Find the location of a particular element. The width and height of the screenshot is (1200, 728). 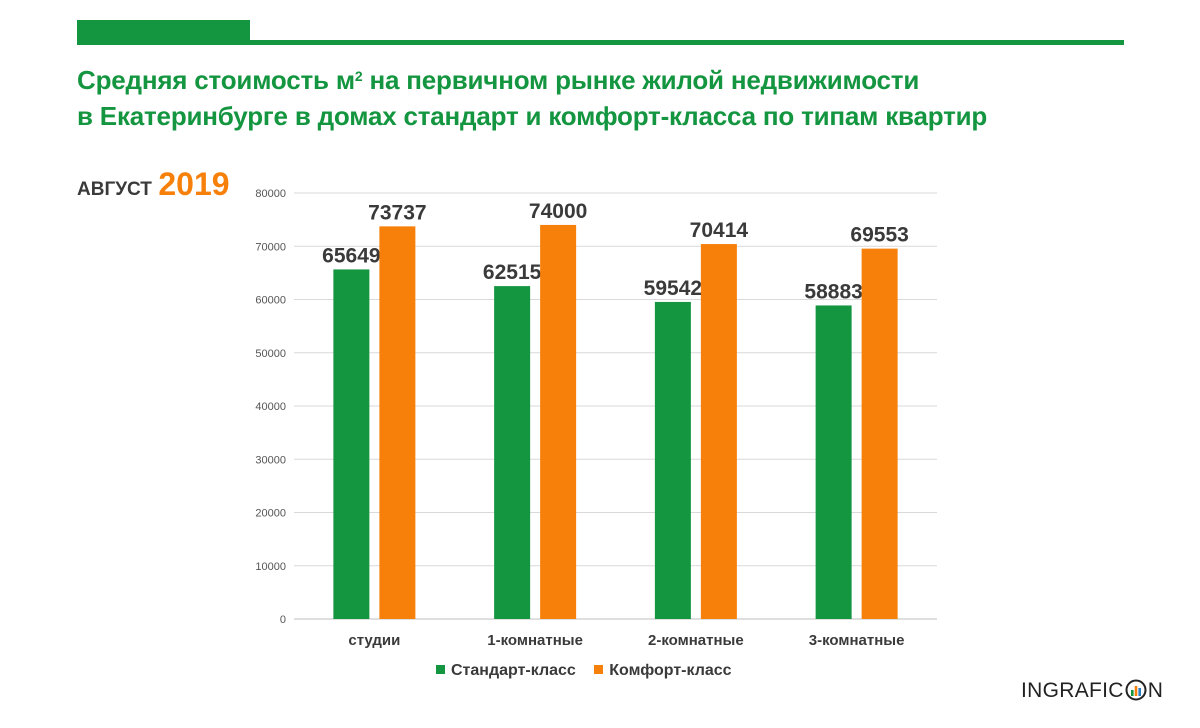

header-rule is located at coordinates (600, 42).